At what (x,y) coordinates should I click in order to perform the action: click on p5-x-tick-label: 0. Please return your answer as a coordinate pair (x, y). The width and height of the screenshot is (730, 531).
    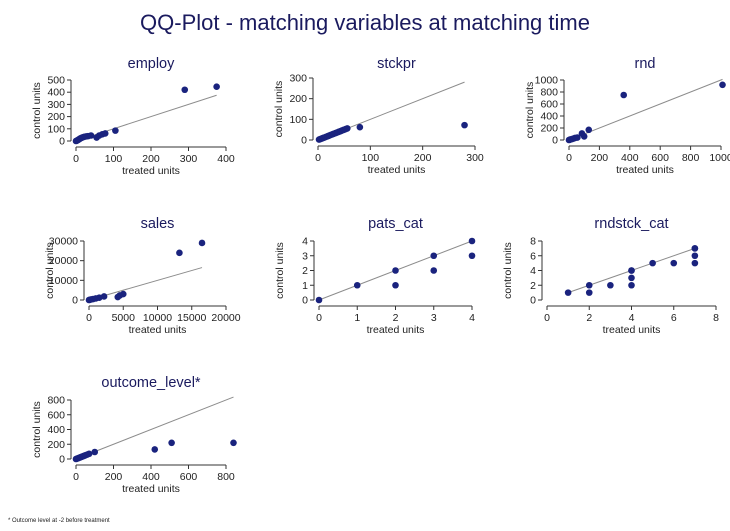
    Looking at the image, I should click on (319, 318).